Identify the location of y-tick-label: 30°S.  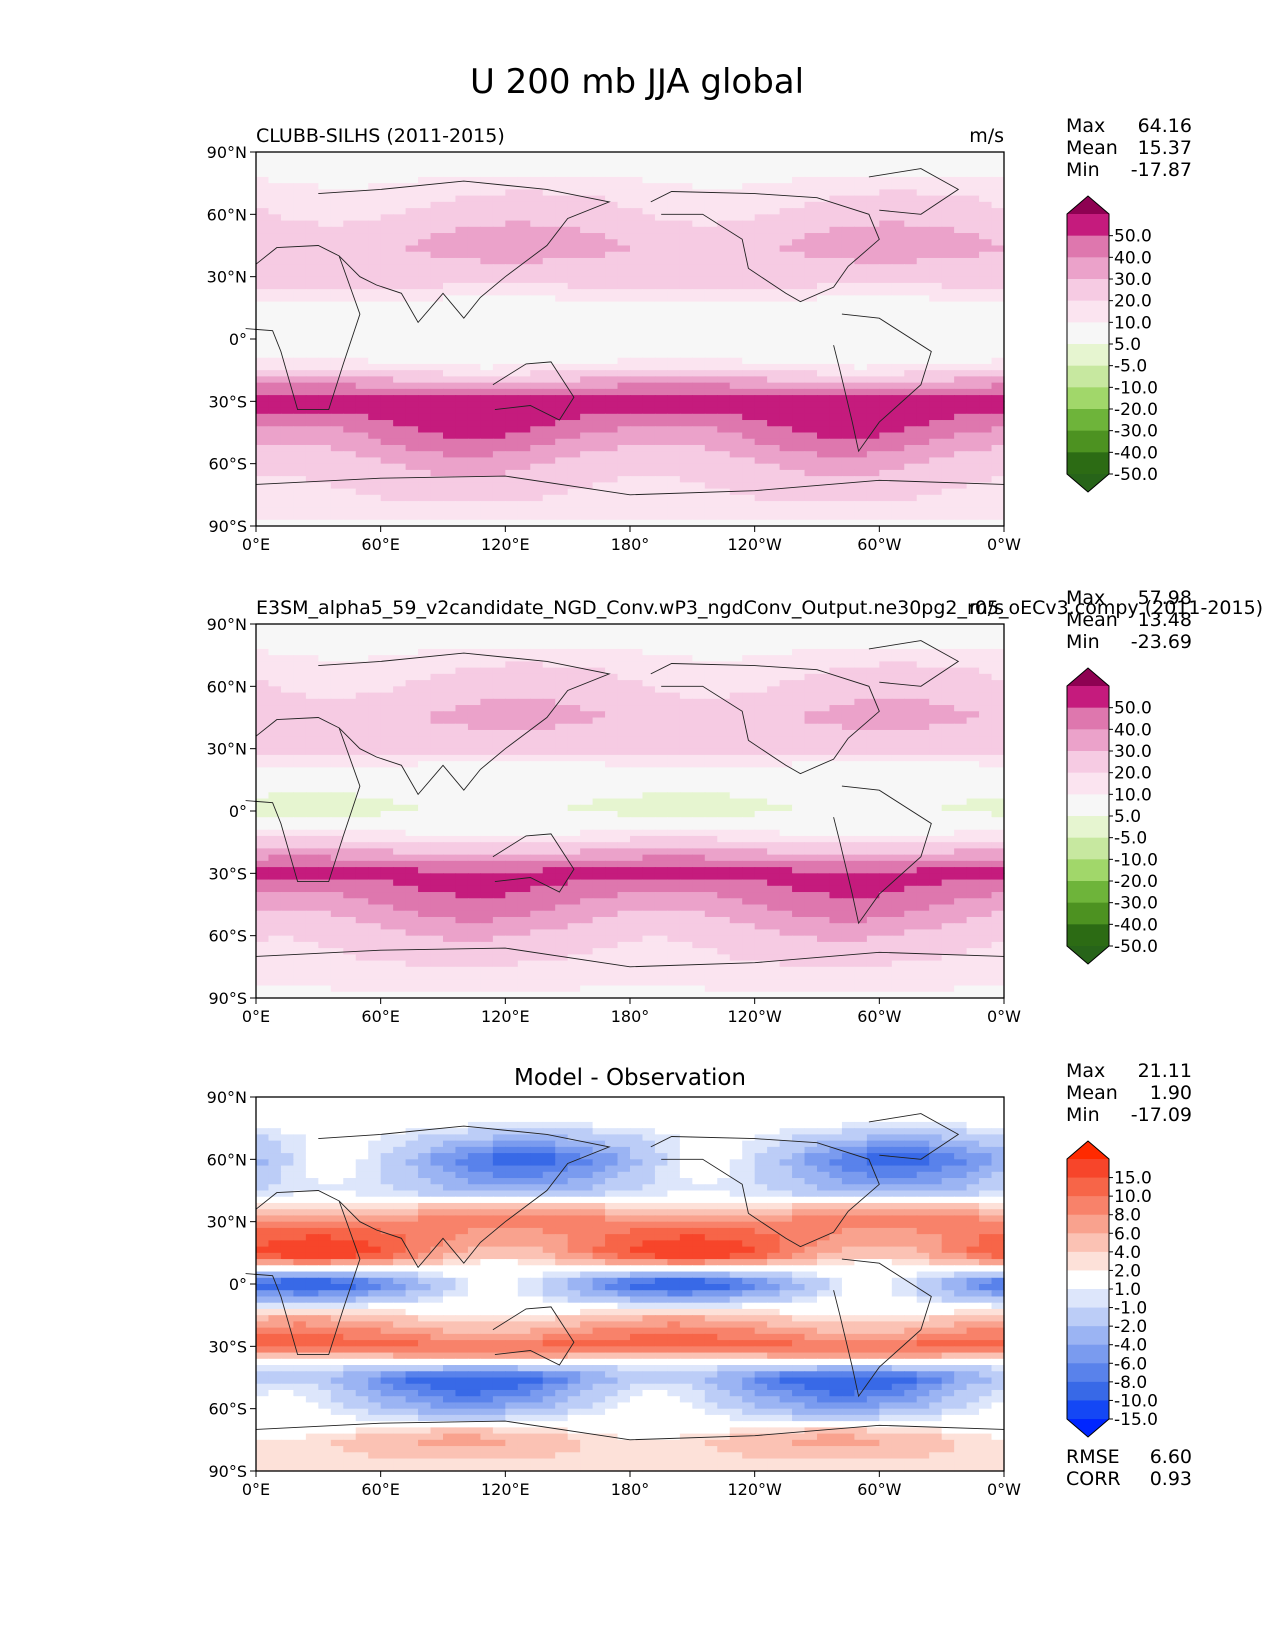
(227, 401).